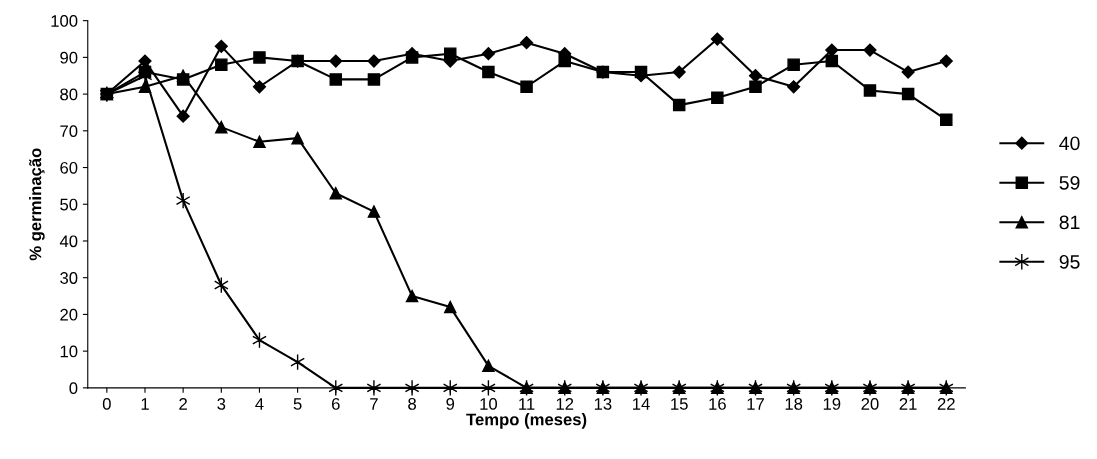 This screenshot has height=459, width=1097. Describe the element at coordinates (69, 314) in the screenshot. I see `y-tick-label: 20` at that location.